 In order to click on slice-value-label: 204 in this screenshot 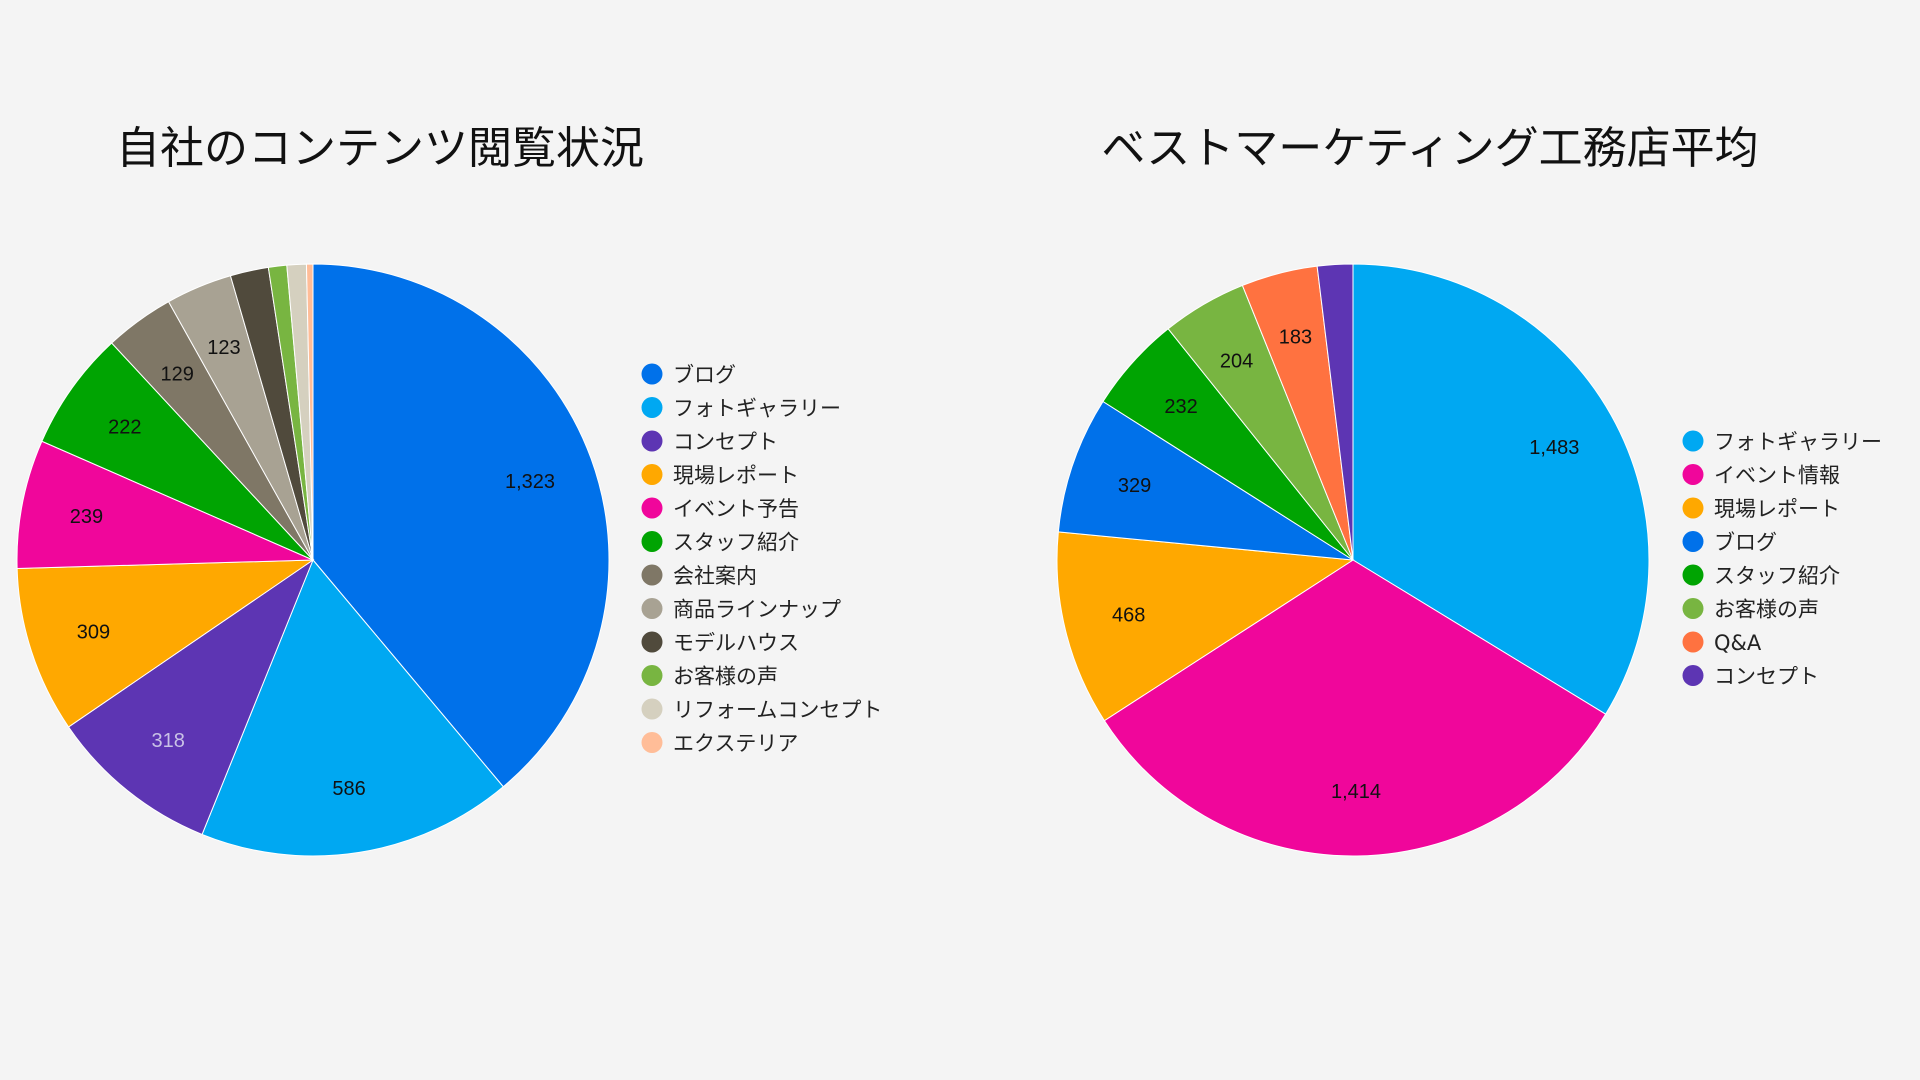, I will do `click(1236, 362)`.